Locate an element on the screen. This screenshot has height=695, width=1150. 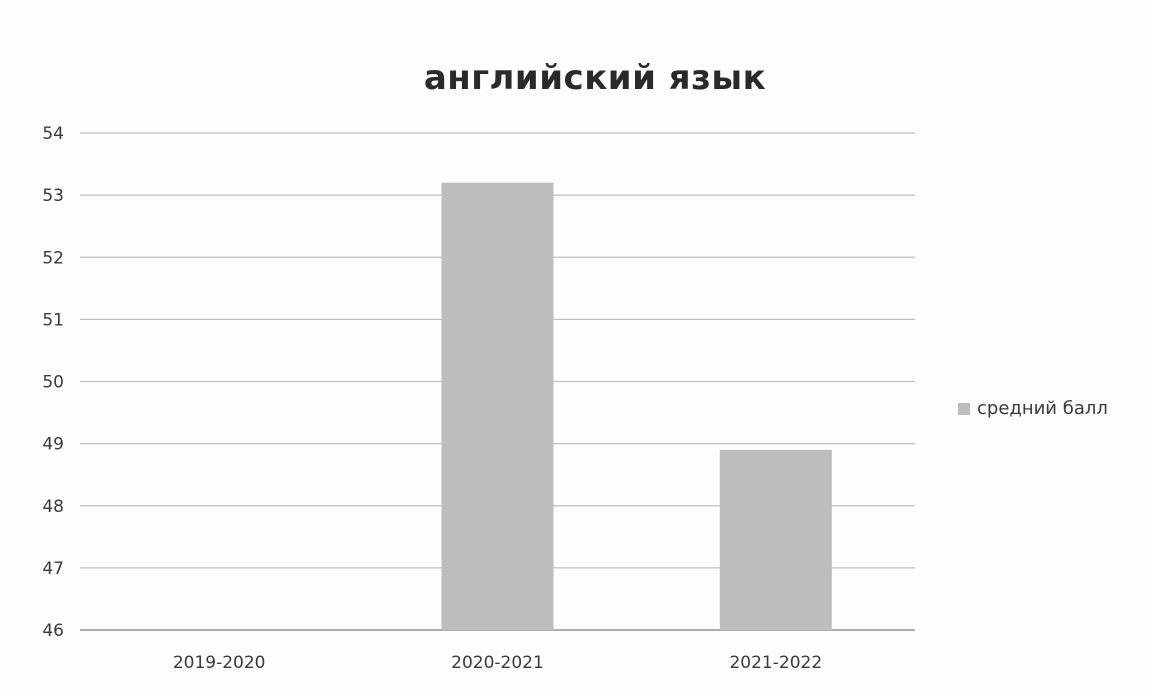
x-tick-label-2020-2021: 2020-2021 is located at coordinates (497, 663).